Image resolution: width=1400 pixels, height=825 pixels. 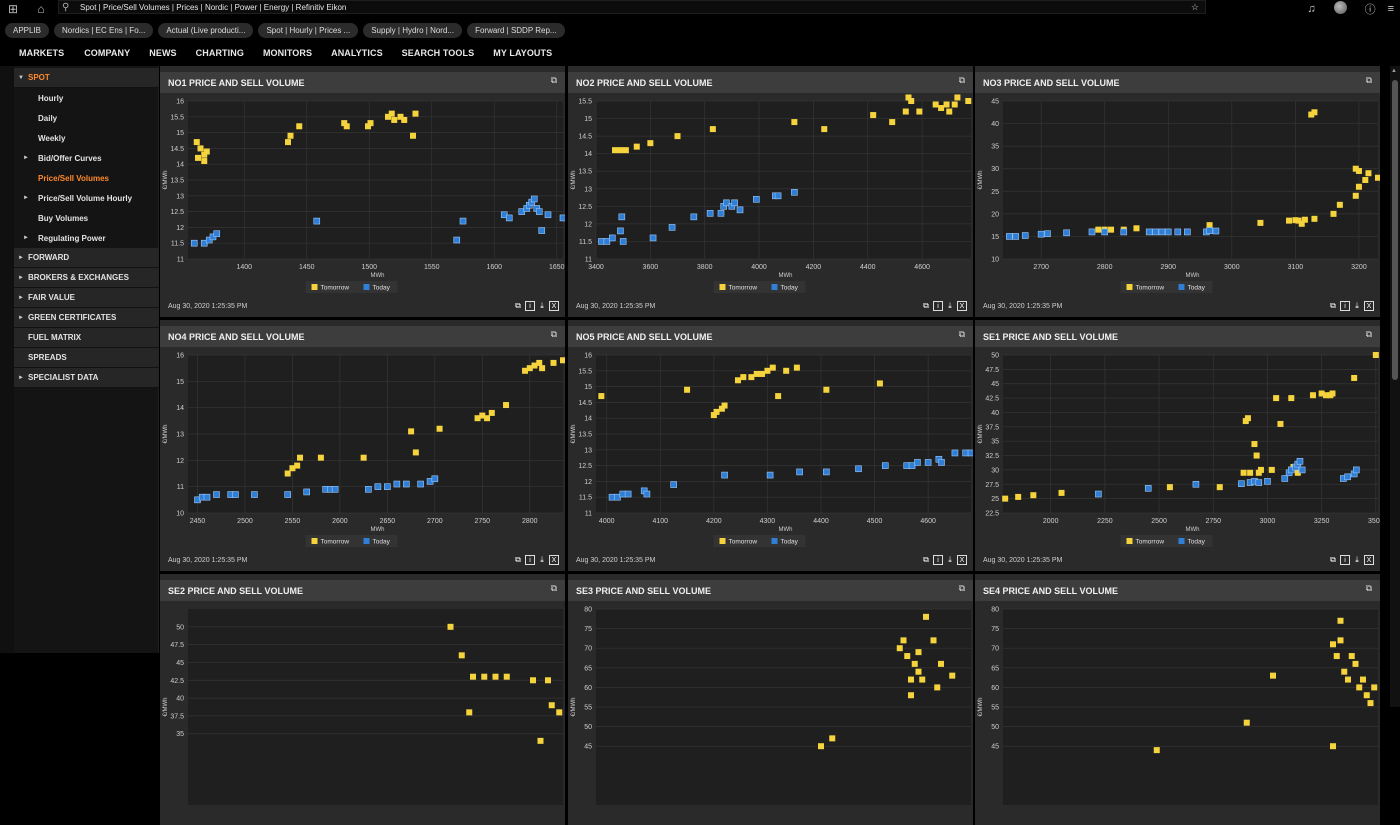 I want to click on sidebar-item-green-certificates: ► GREEN CERTIFICATES, so click(x=86, y=318).